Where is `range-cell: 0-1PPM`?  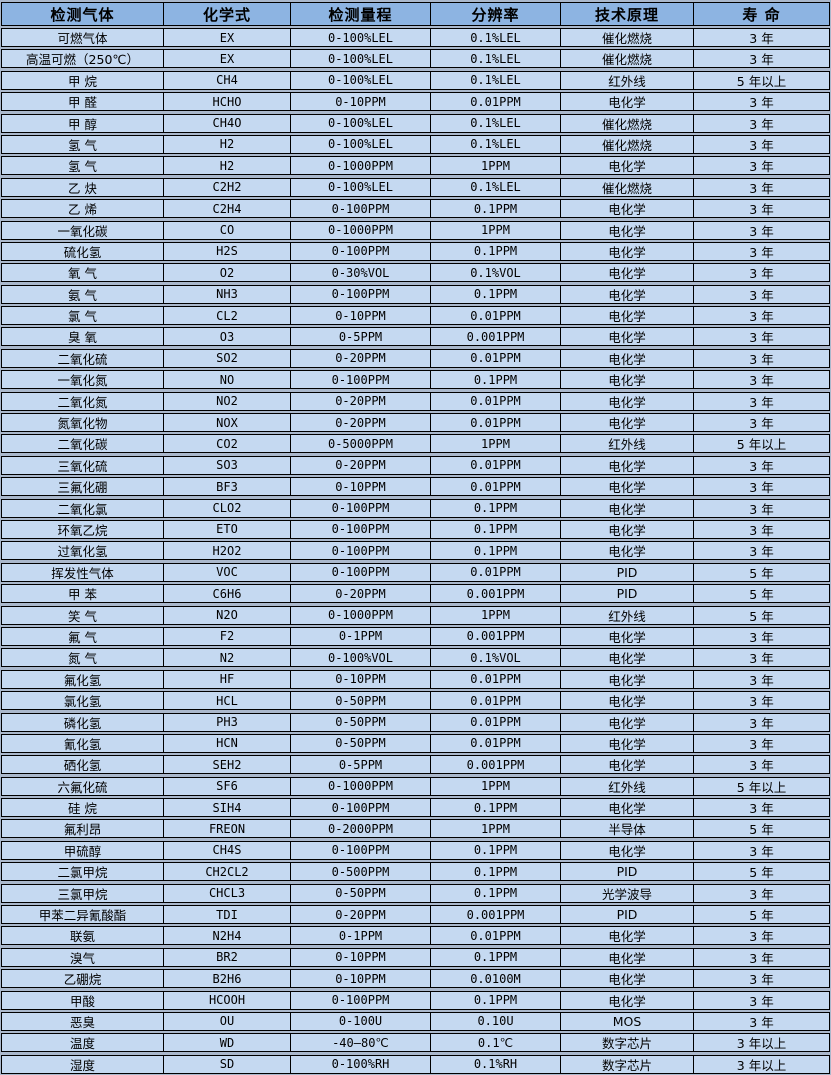
range-cell: 0-1PPM is located at coordinates (360, 936).